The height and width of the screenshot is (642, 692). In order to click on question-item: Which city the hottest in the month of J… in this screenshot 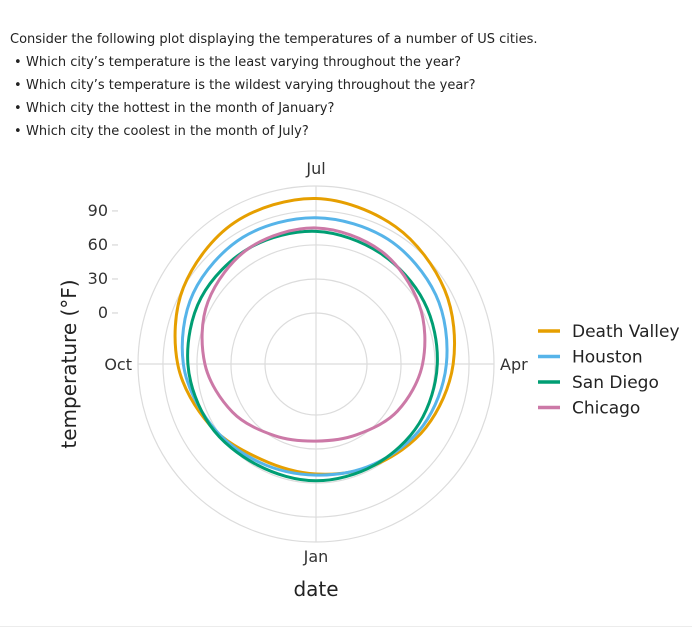, I will do `click(274, 108)`.